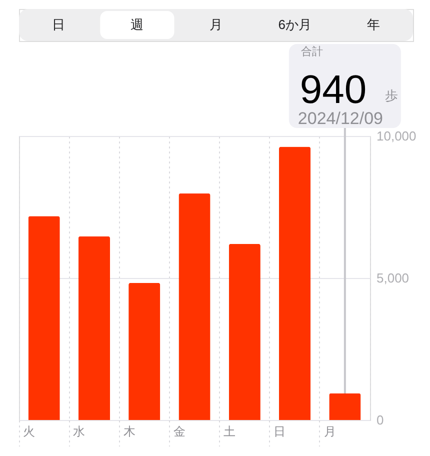  I want to click on y-tick-label: 5,000, so click(393, 278).